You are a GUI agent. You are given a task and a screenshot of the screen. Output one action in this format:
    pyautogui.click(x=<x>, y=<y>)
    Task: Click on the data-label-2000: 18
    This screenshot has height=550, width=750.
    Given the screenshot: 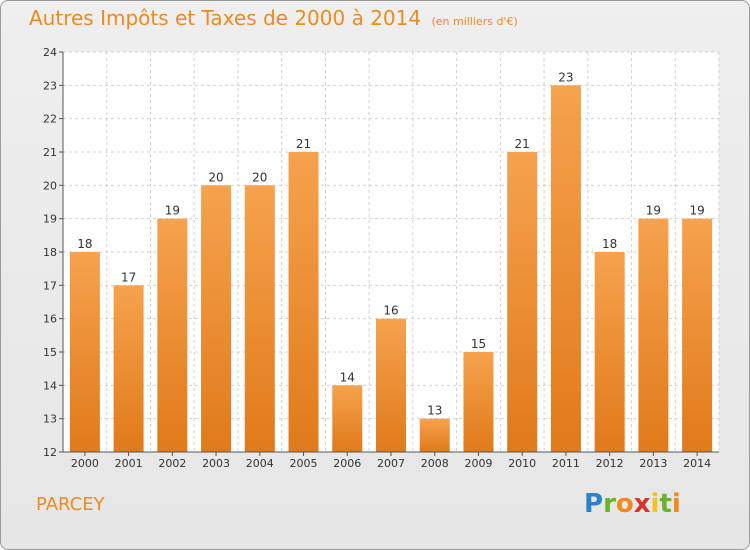 What is the action you would take?
    pyautogui.click(x=84, y=244)
    